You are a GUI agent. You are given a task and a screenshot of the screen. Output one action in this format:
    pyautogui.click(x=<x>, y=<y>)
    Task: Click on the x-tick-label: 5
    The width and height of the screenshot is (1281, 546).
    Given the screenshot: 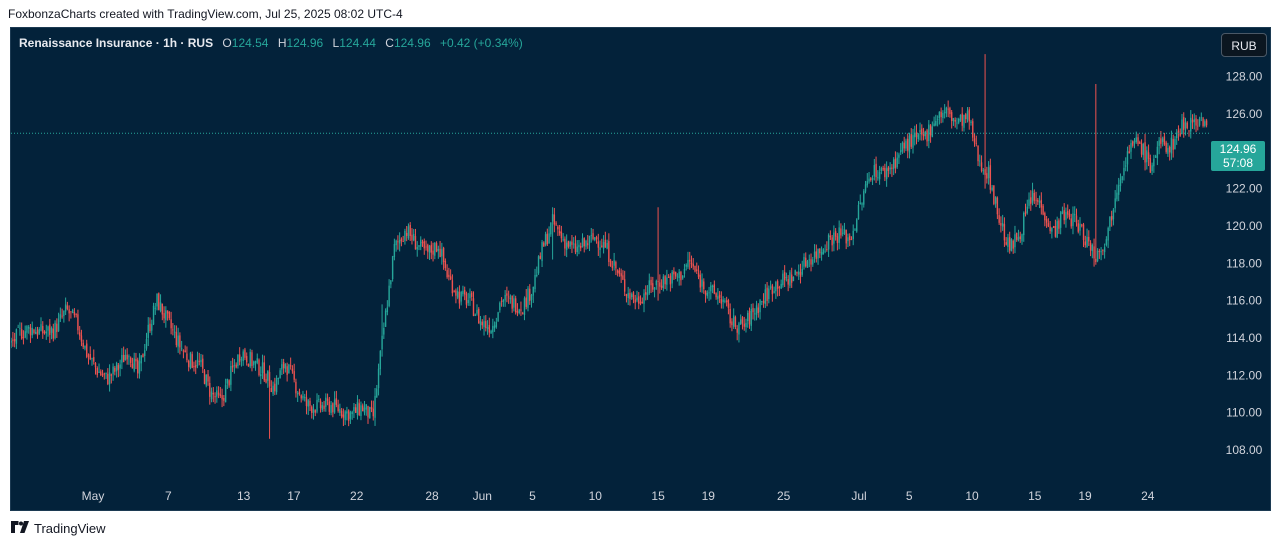 What is the action you would take?
    pyautogui.click(x=532, y=496)
    